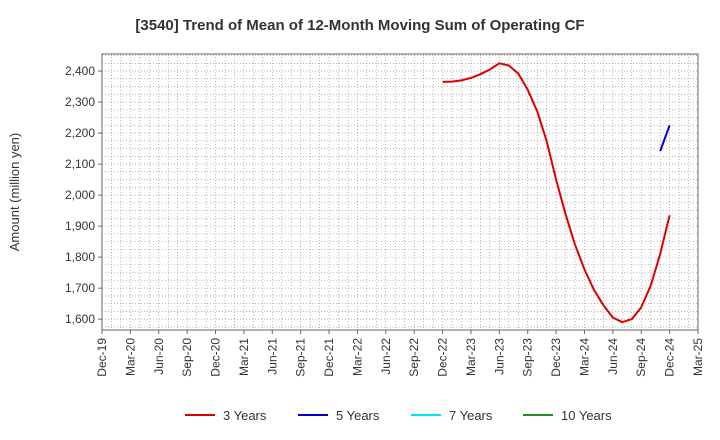 The image size is (720, 440). I want to click on x-tick-label: Mar-23, so click(471, 357).